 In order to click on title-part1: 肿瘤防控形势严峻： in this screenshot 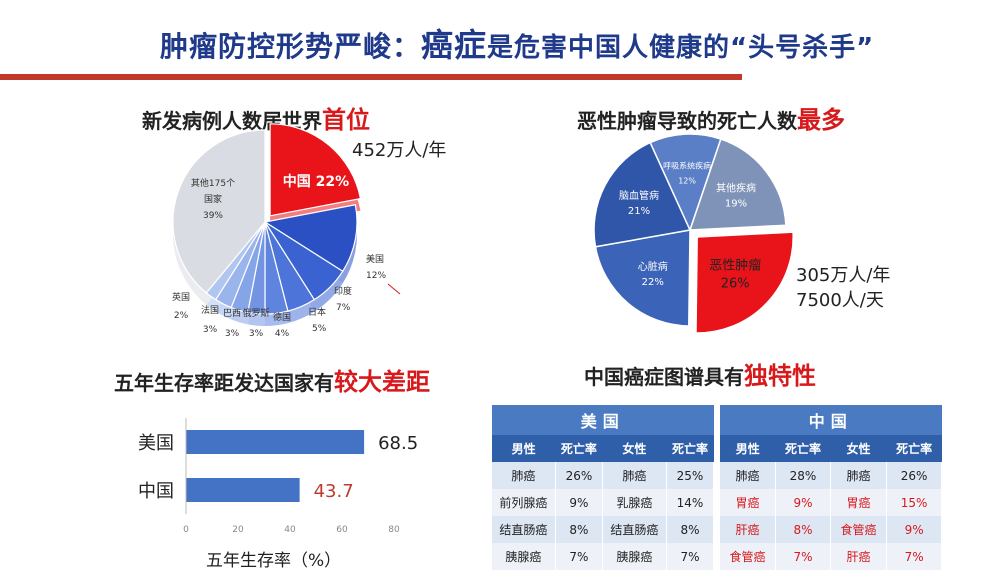, I will do `click(291, 46)`.